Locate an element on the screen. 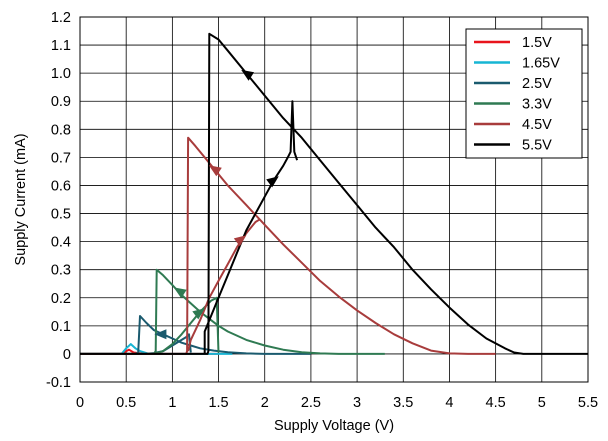 The height and width of the screenshot is (441, 608). y-tick-label: 0.8 is located at coordinates (61, 130).